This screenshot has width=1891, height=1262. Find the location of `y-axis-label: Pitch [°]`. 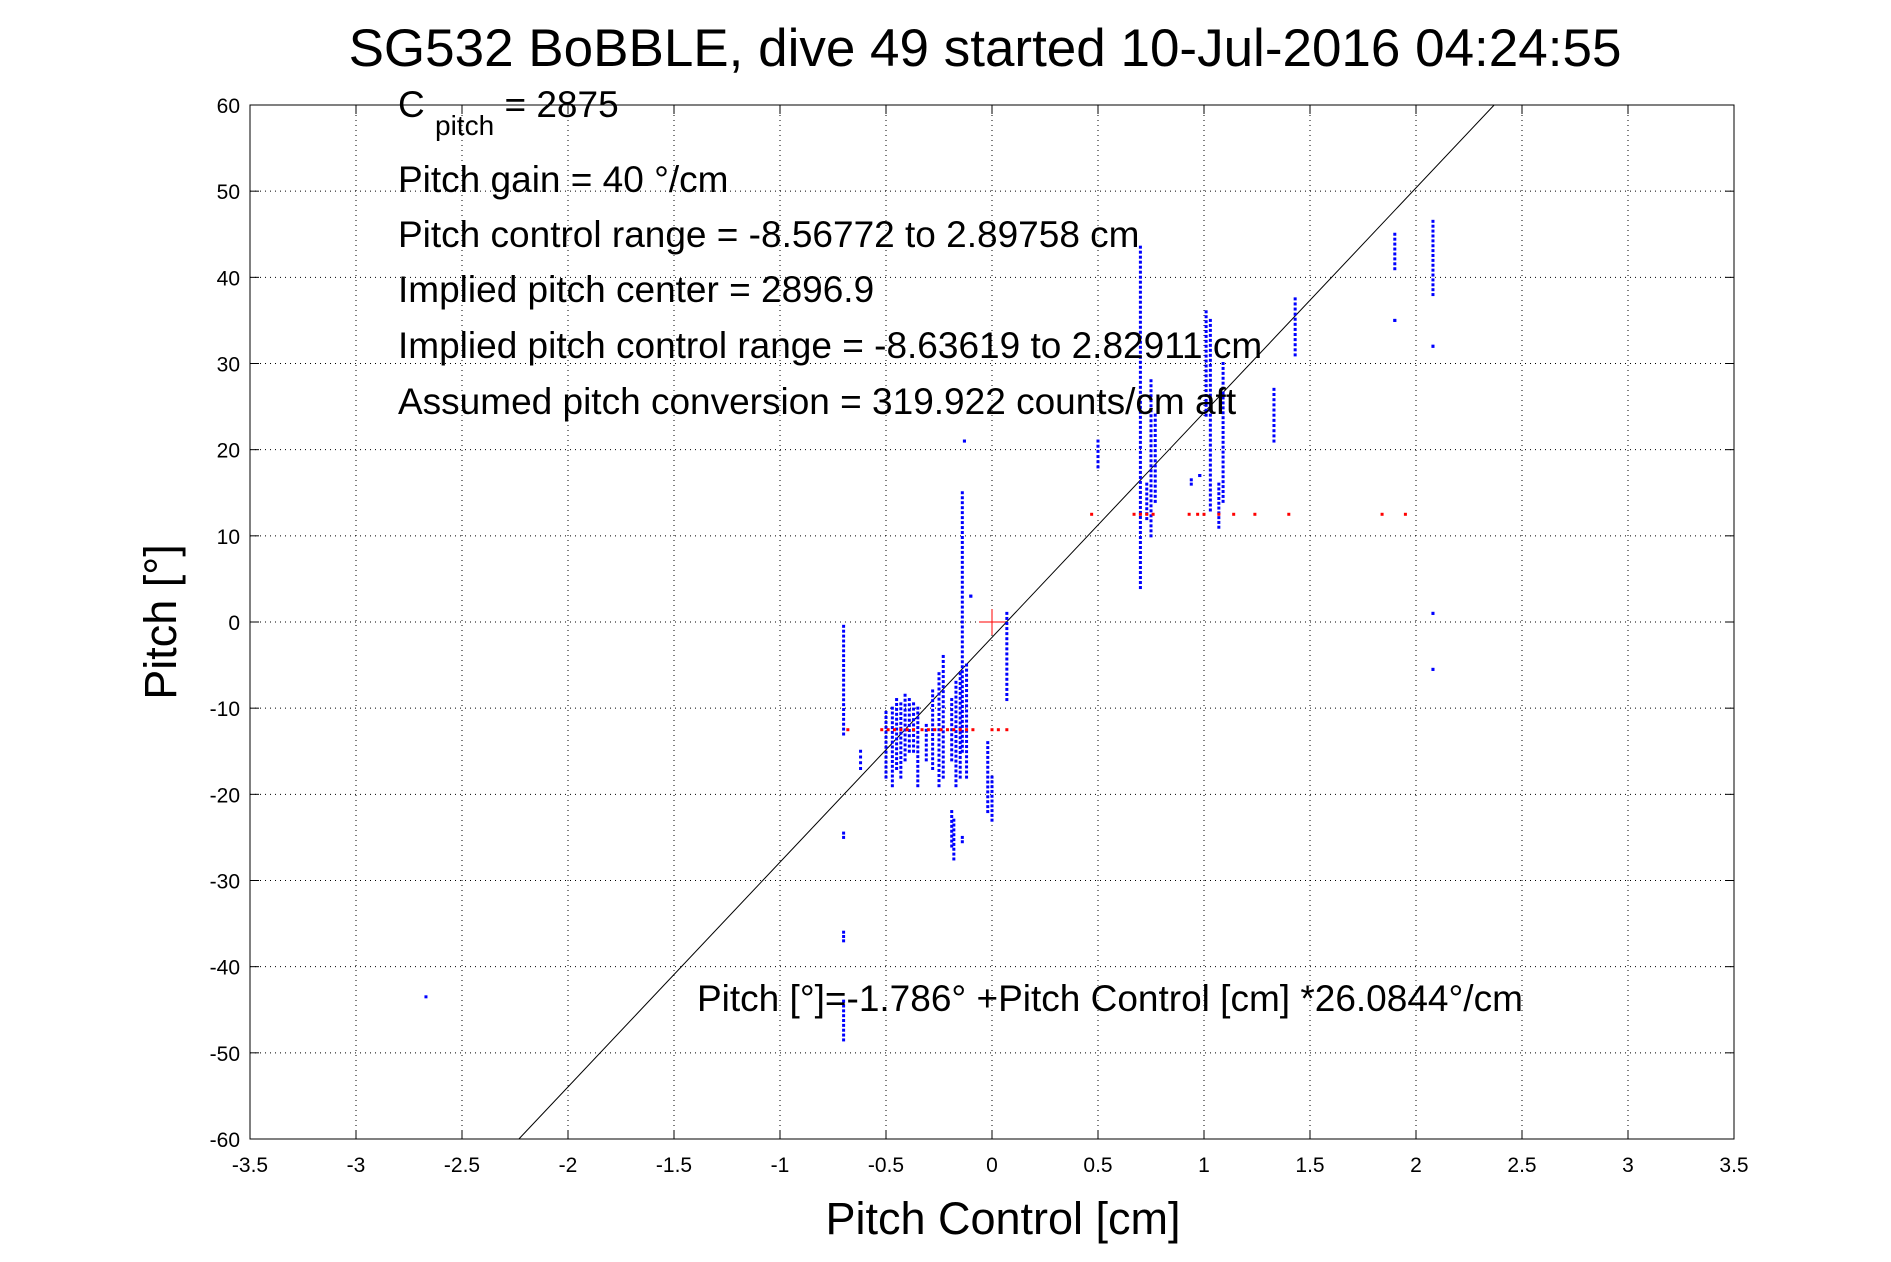

y-axis-label: Pitch [°] is located at coordinates (160, 622).